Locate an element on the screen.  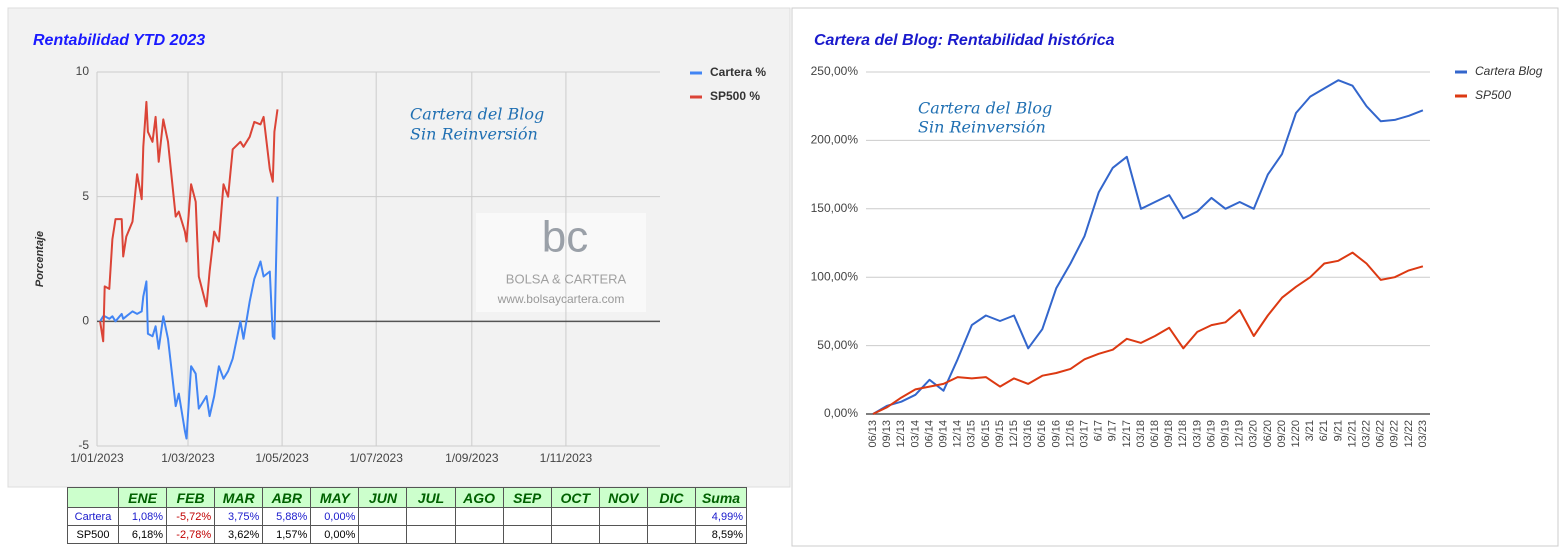
header-cell: MAY is located at coordinates (335, 497).